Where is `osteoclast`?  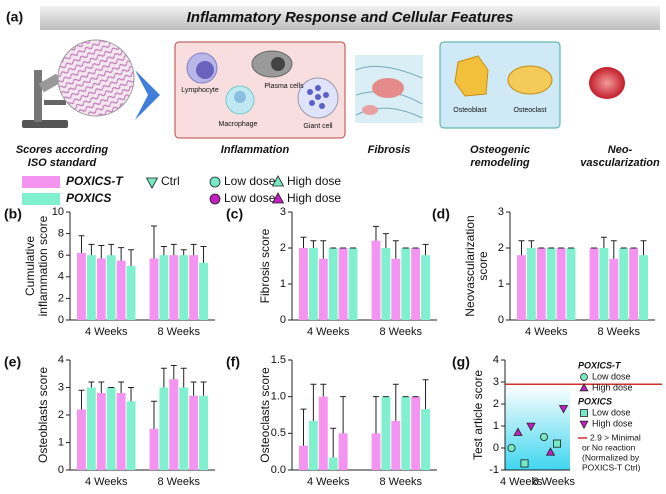
osteoclast is located at coordinates (530, 80).